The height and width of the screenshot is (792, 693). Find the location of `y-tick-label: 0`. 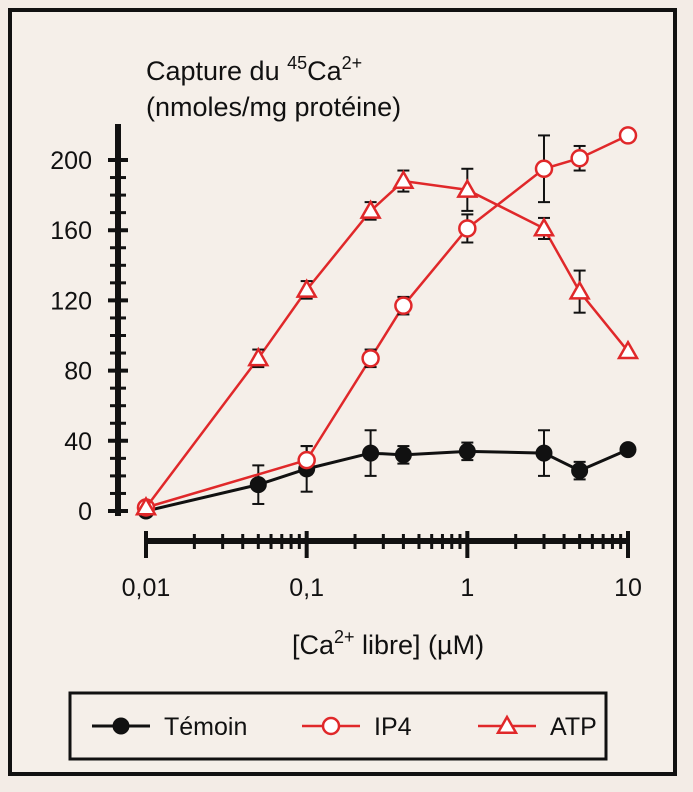

y-tick-label: 0 is located at coordinates (85, 512).